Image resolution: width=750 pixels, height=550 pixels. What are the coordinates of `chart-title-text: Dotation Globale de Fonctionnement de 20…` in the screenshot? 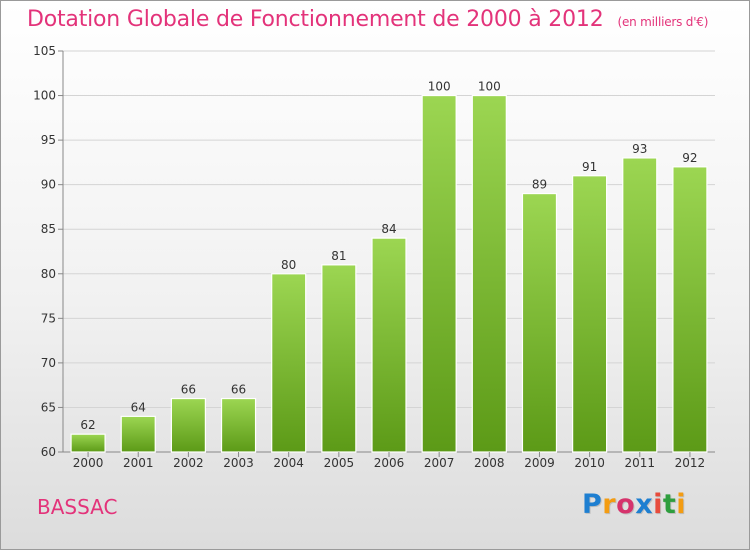 It's located at (315, 19).